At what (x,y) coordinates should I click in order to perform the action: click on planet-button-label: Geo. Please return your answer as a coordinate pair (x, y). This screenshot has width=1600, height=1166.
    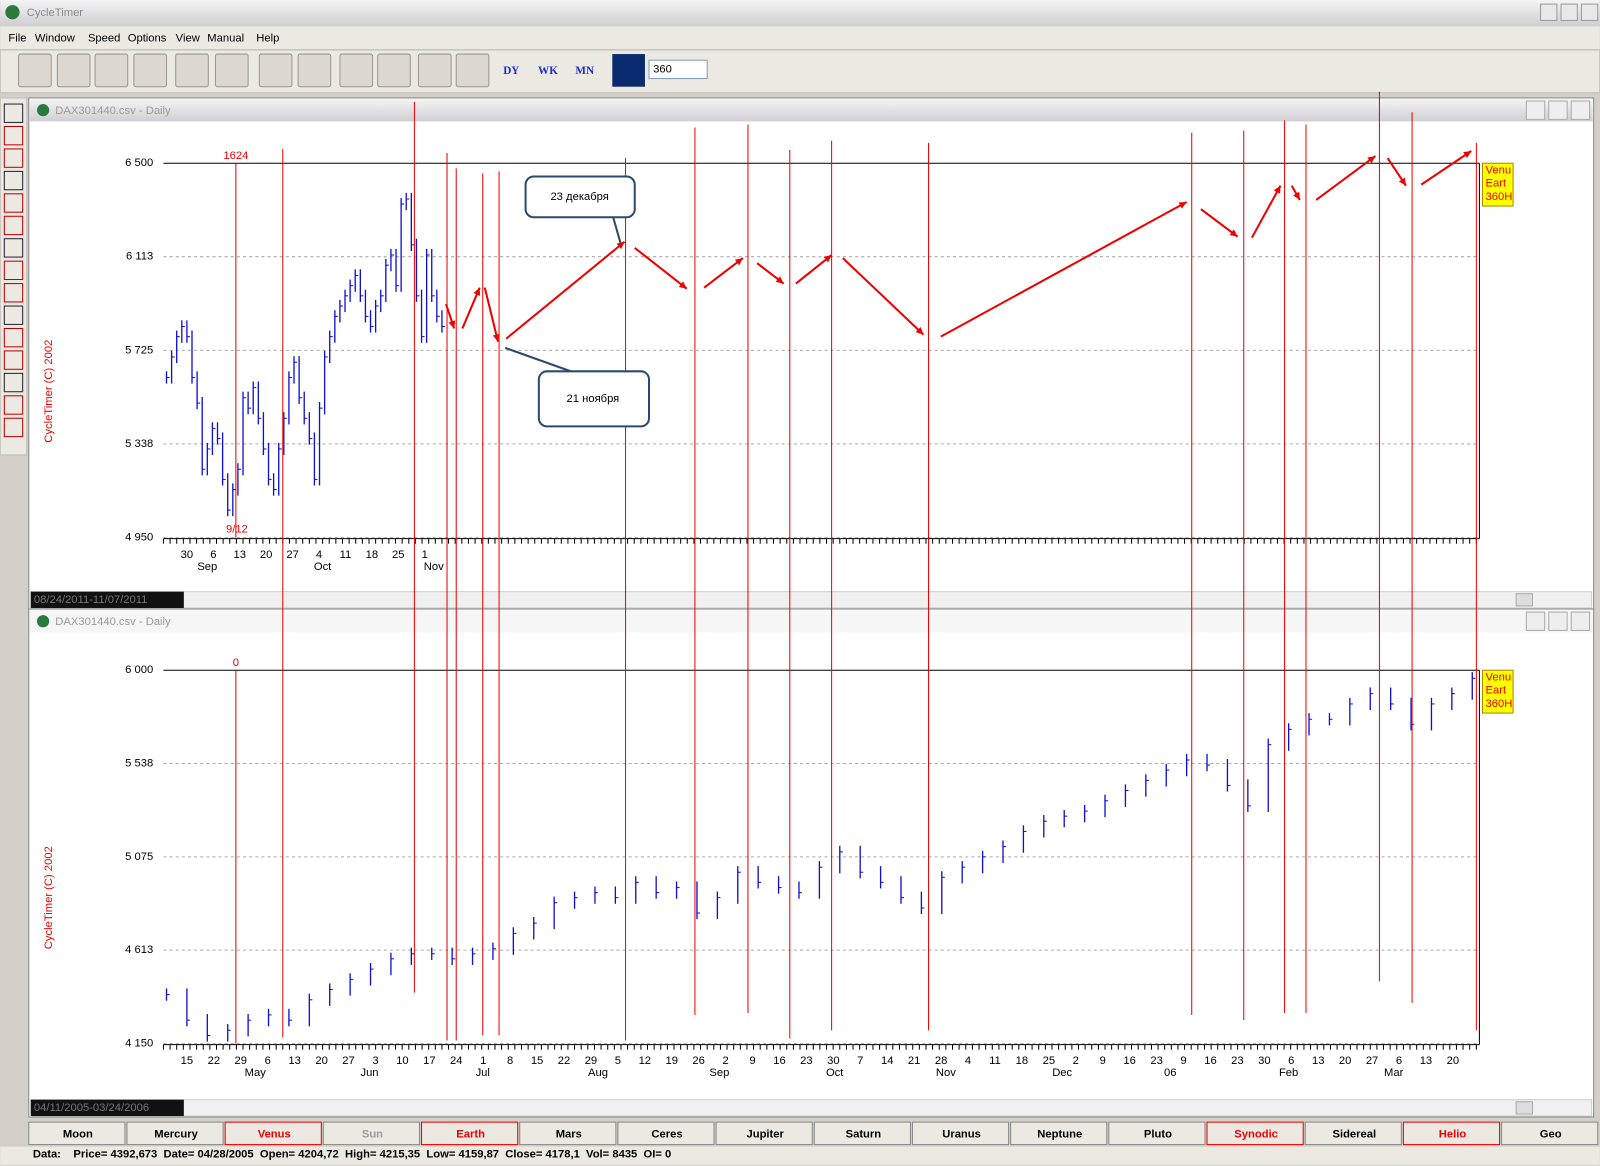
    Looking at the image, I should click on (1551, 1134).